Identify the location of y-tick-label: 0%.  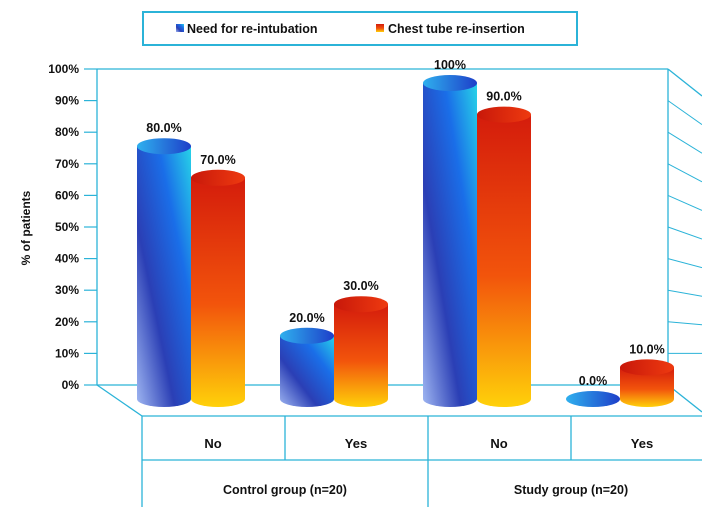
(71, 385).